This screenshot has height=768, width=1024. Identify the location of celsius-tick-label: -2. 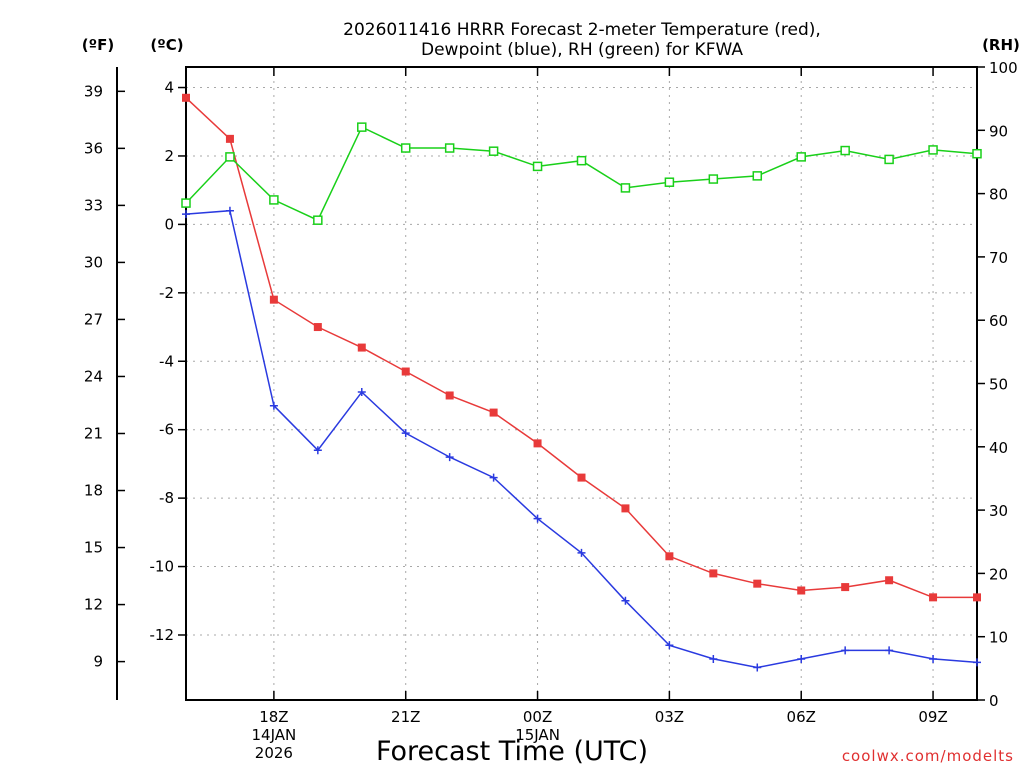
(166, 293).